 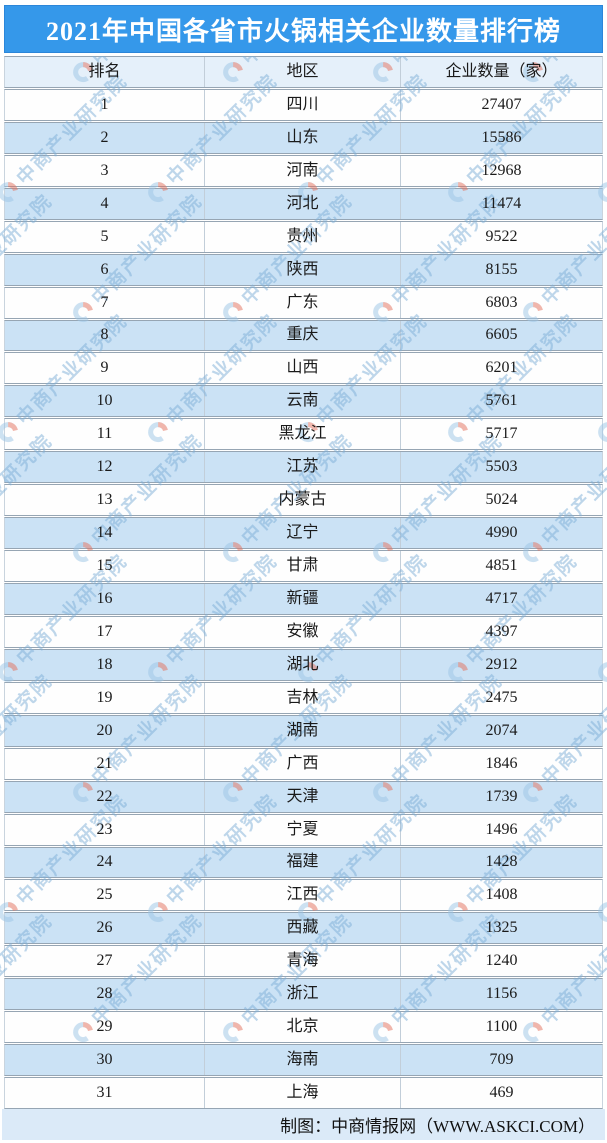 What do you see at coordinates (105, 1027) in the screenshot?
I see `rank-cell: 29` at bounding box center [105, 1027].